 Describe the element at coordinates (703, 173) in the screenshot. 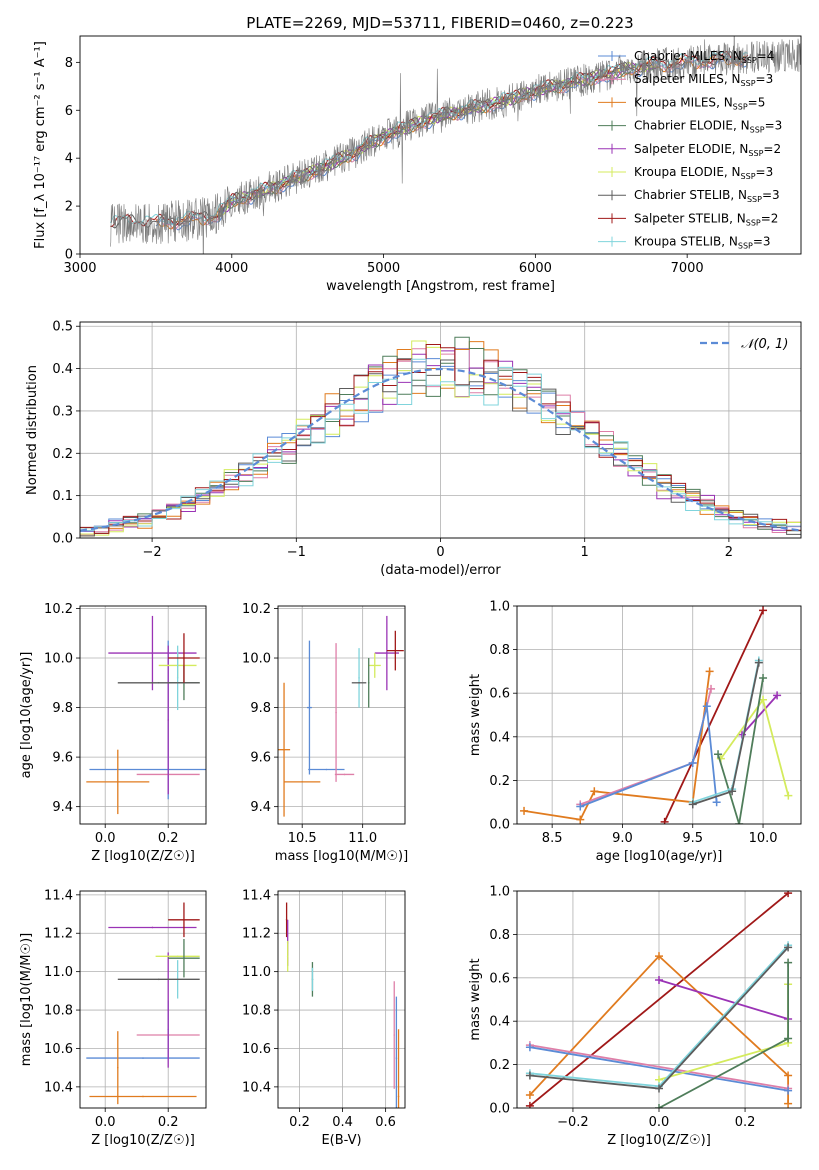

I see `legend-entry: Kroupa ELODIE, NSSP=3` at that location.